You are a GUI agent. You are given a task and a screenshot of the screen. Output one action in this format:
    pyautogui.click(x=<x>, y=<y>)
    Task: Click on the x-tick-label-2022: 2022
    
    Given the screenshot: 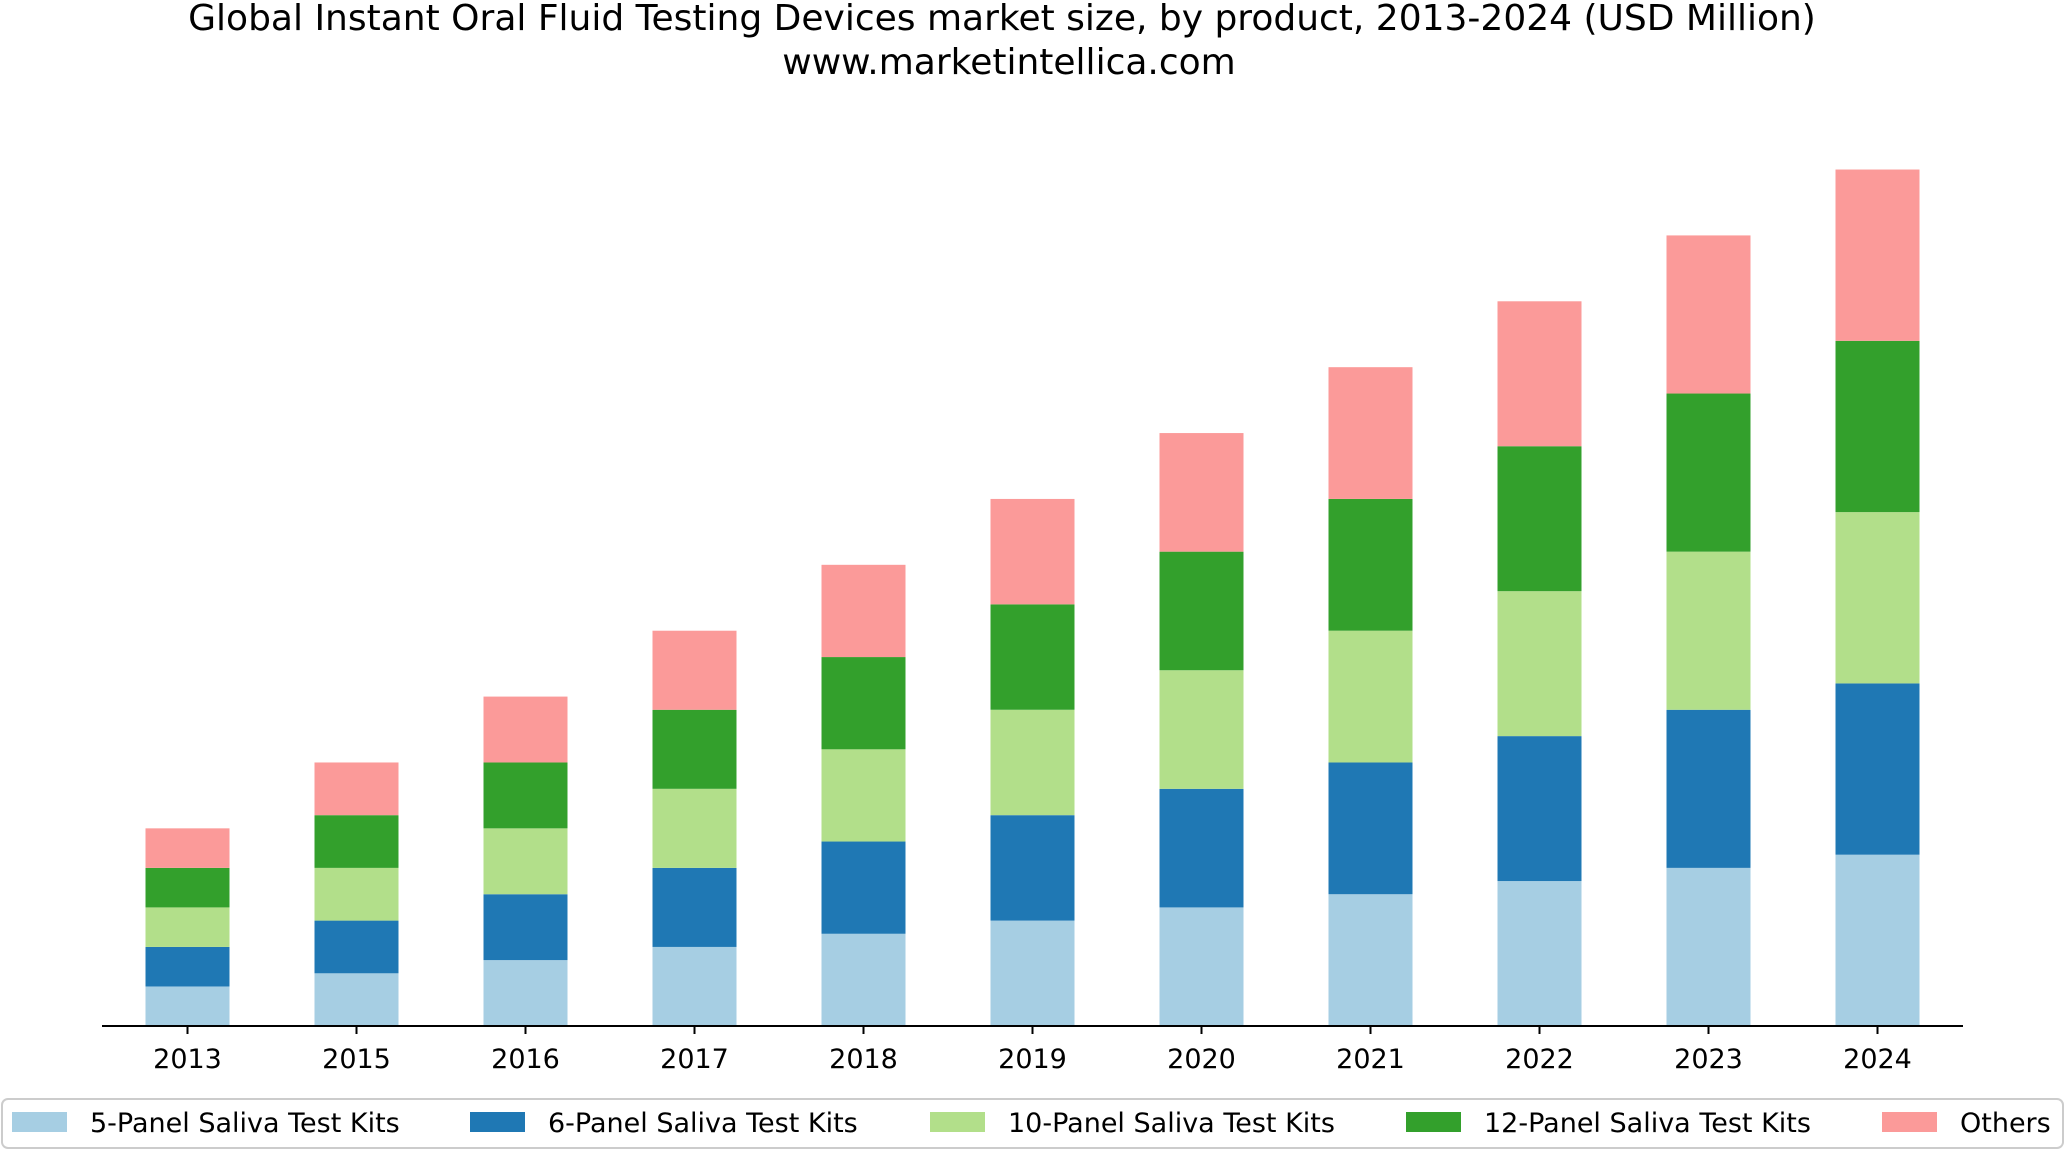 What is the action you would take?
    pyautogui.click(x=1539, y=1059)
    